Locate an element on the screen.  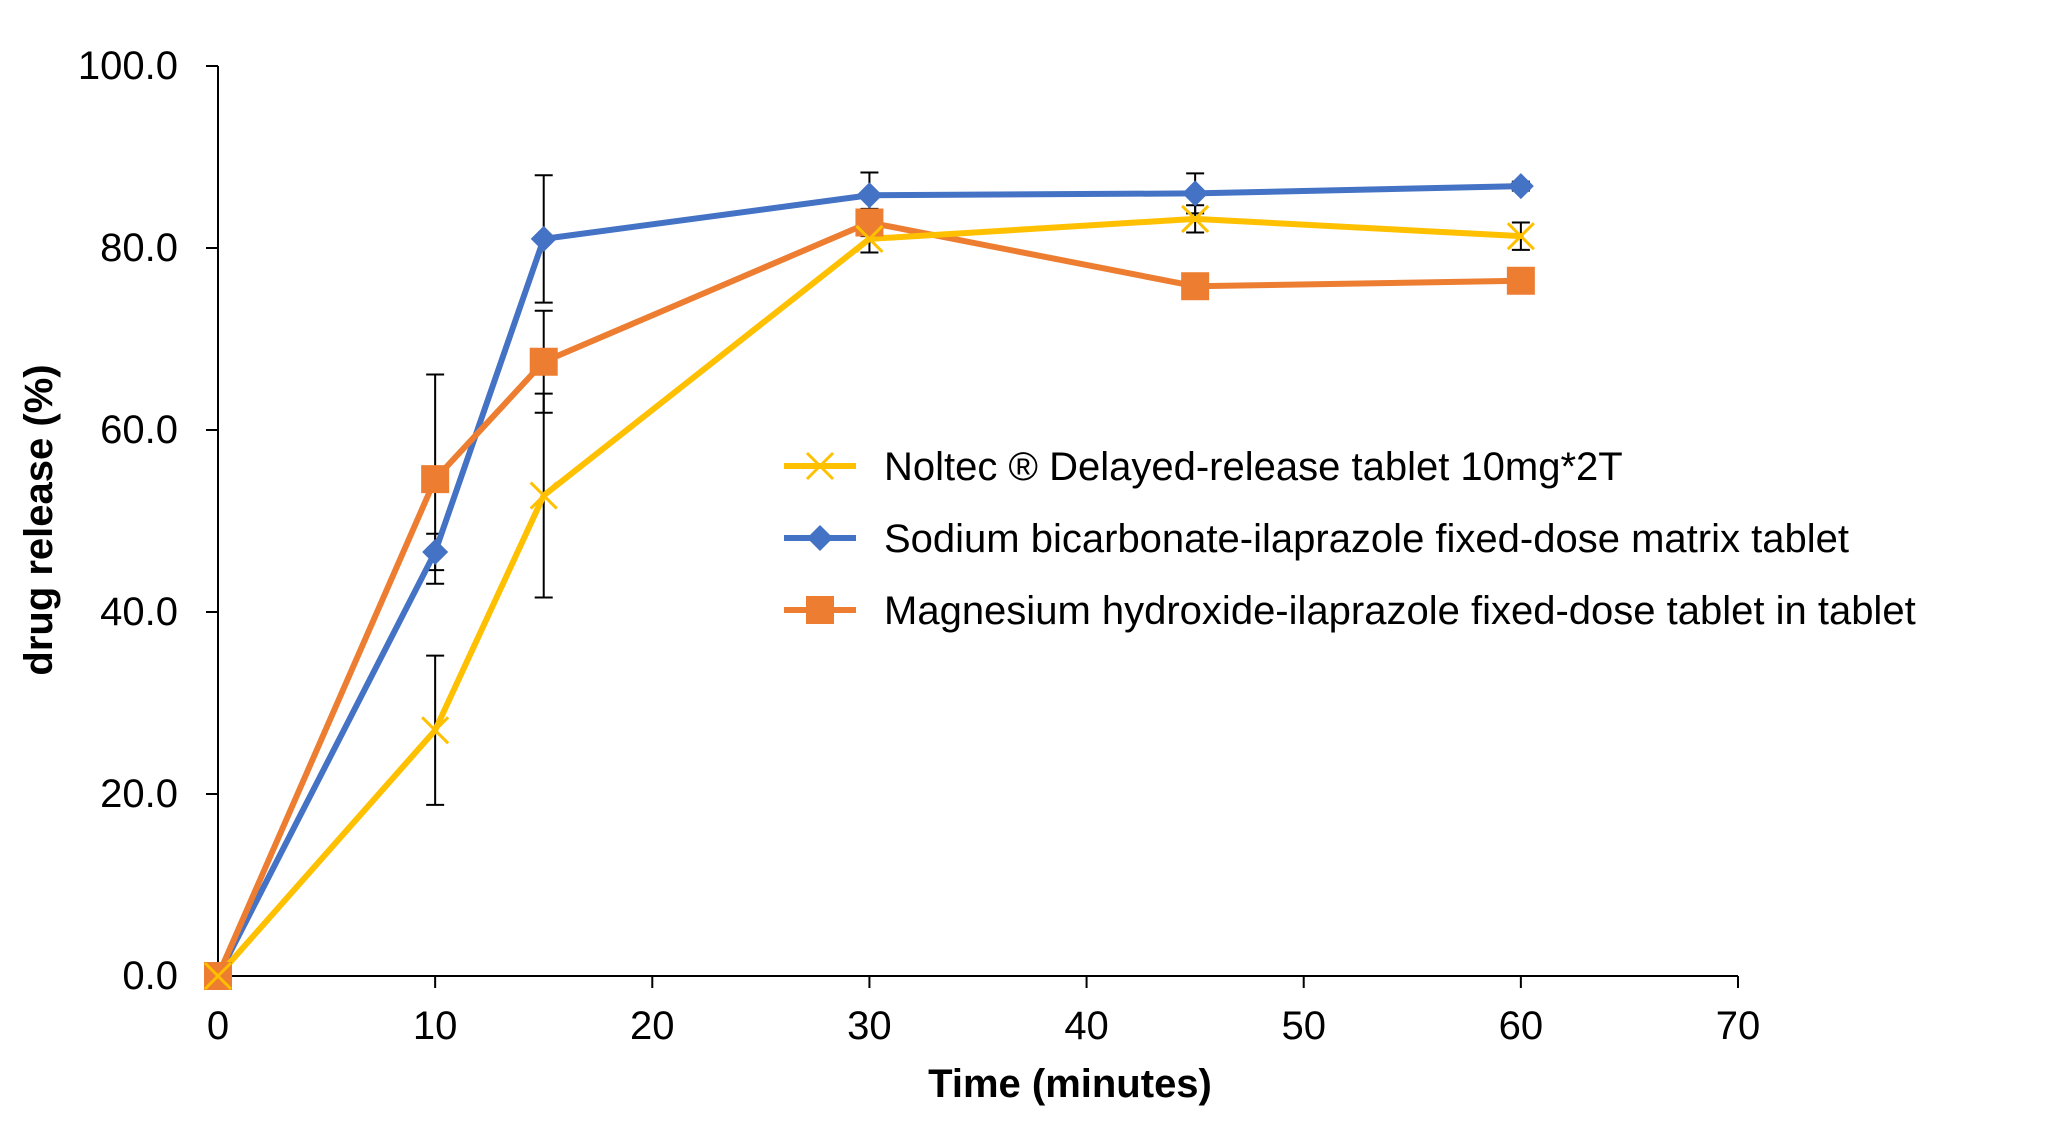
y-tick-label: 40.0 is located at coordinates (139, 612).